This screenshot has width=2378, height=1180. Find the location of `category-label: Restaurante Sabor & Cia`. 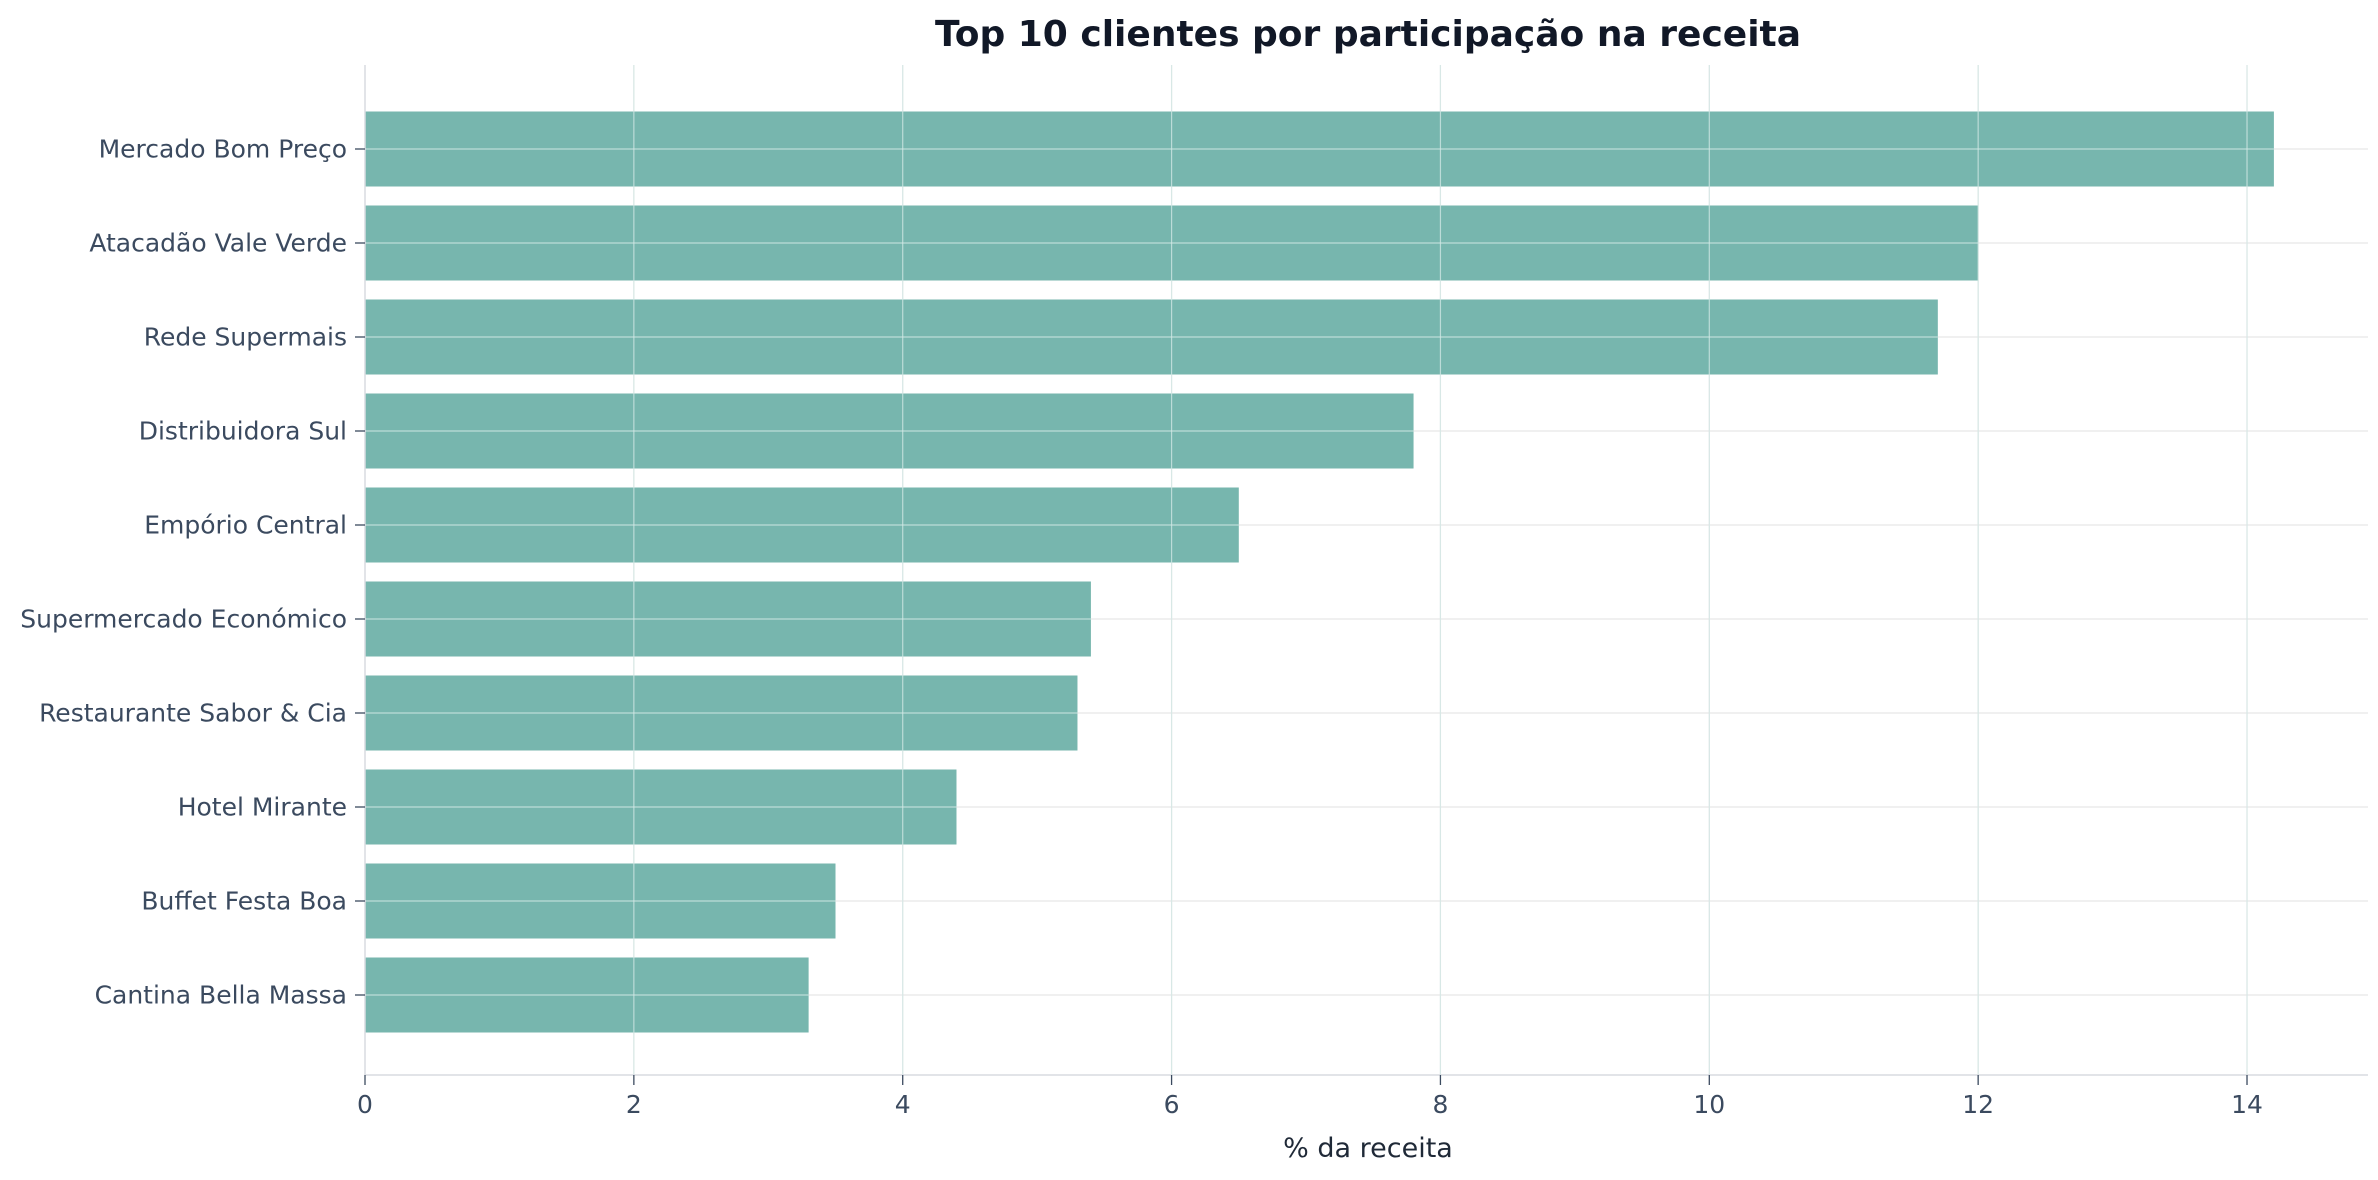

category-label: Restaurante Sabor & Cia is located at coordinates (193, 713).